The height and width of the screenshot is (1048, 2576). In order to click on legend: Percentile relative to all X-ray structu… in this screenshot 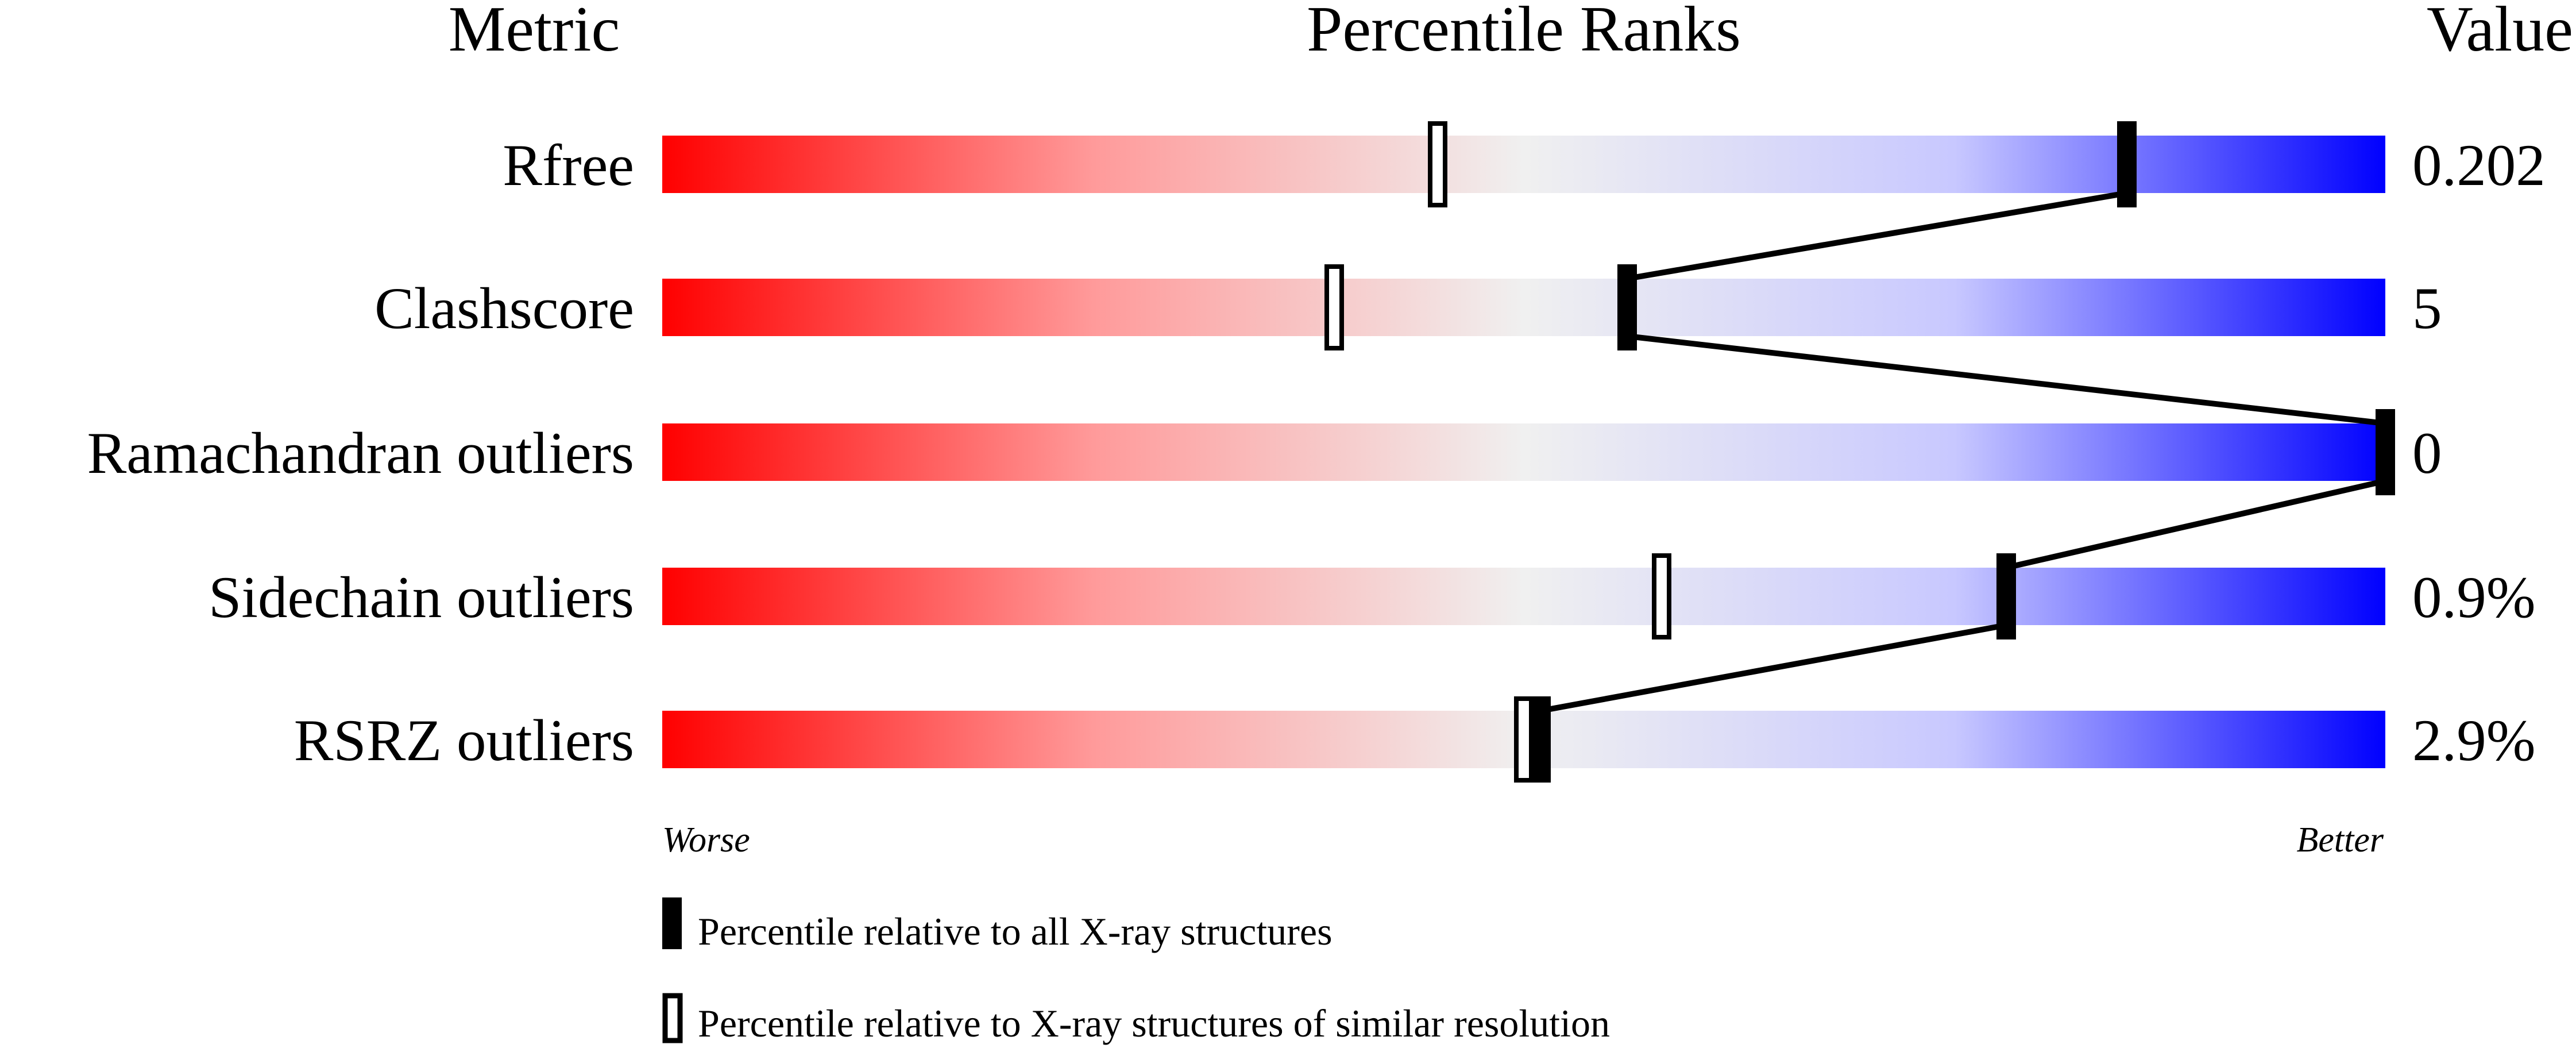, I will do `click(1136, 971)`.